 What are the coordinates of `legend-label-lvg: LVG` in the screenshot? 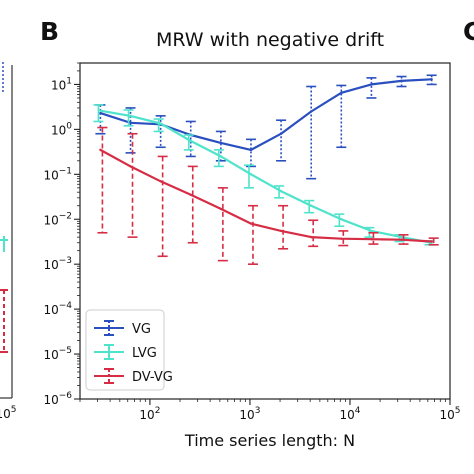 It's located at (144, 353).